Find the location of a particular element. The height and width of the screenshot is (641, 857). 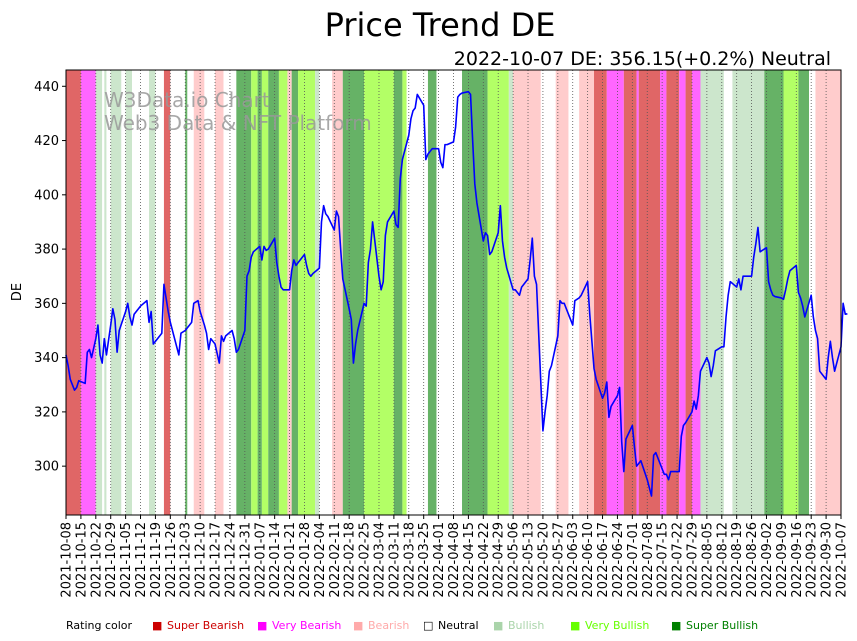

legend-item-super-bearish: Super Bearish is located at coordinates (205, 625).